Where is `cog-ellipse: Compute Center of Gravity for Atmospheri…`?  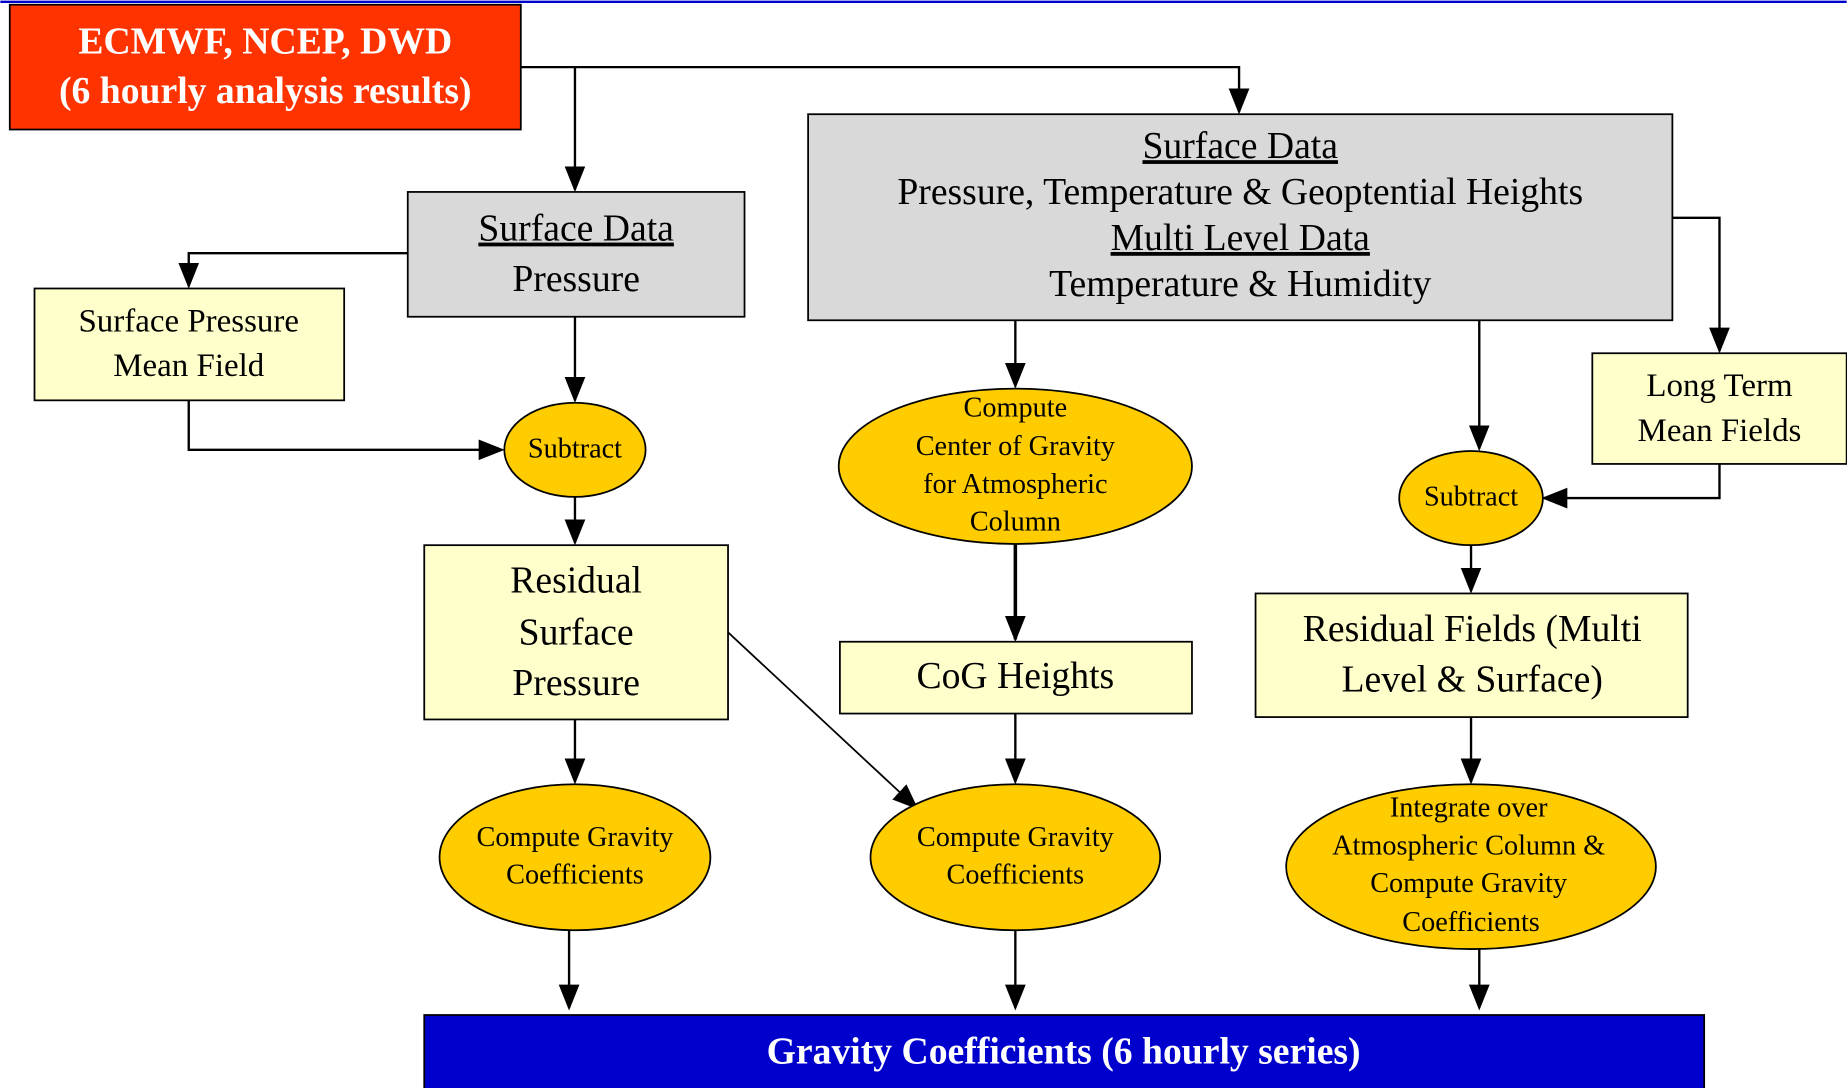
cog-ellipse: Compute Center of Gravity for Atmospheri… is located at coordinates (1015, 466).